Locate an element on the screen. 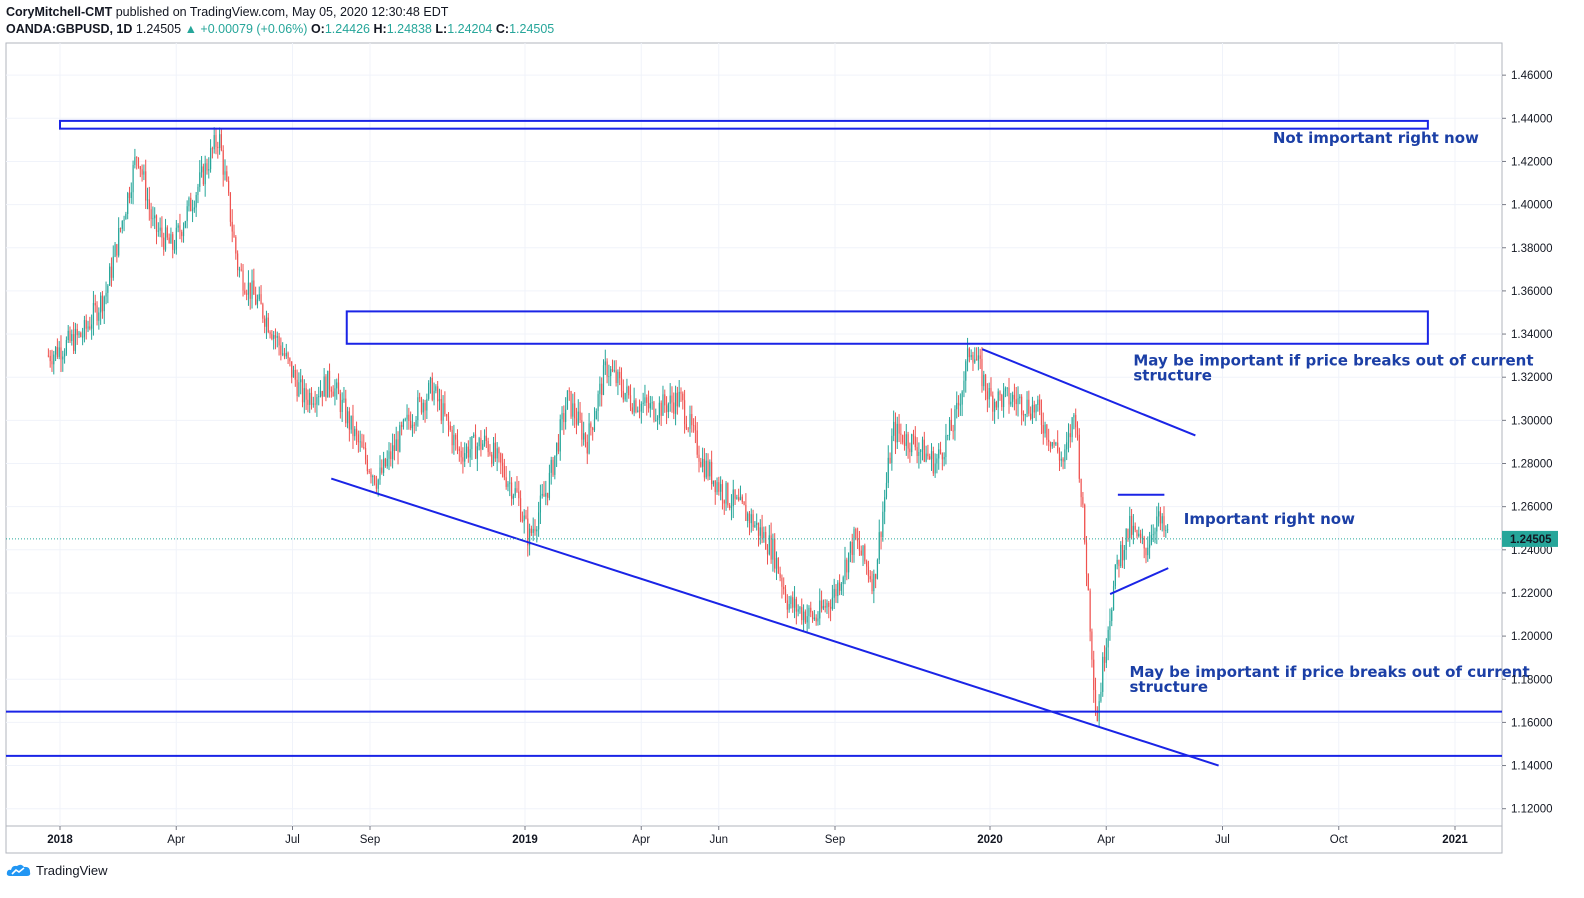  x-tick-label: Apr is located at coordinates (1106, 840).